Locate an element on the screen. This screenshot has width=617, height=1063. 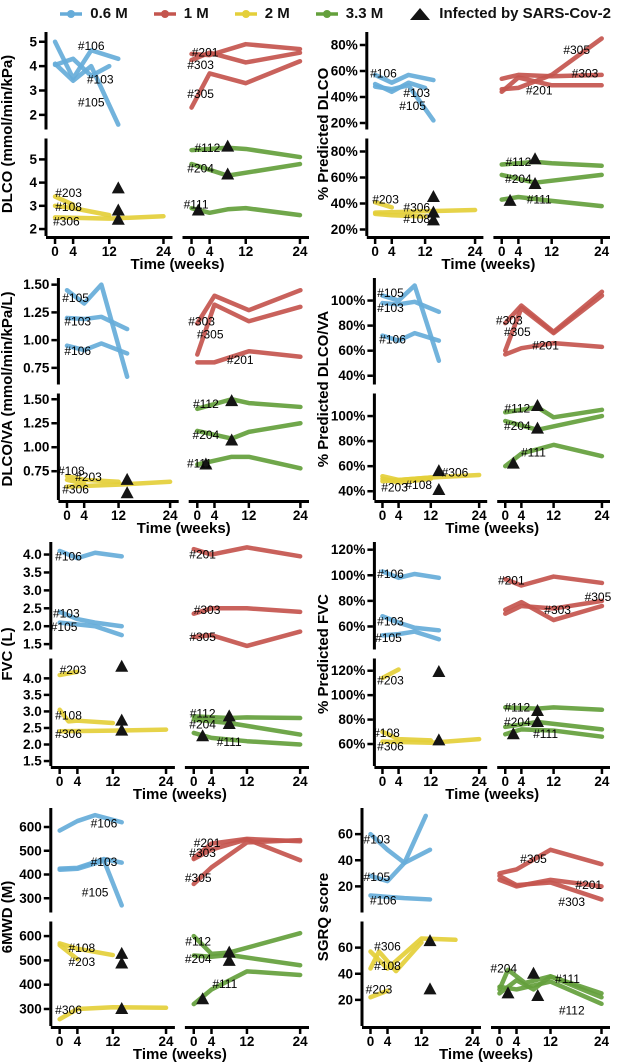
y-tick-label: 120% is located at coordinates (348, 670).